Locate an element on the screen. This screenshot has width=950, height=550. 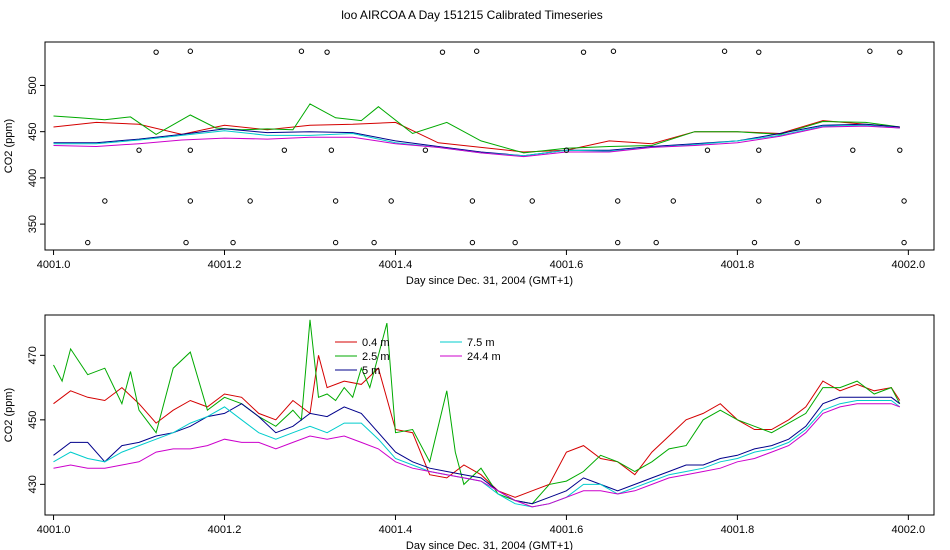
y-tick-label: 400 is located at coordinates (33, 178).